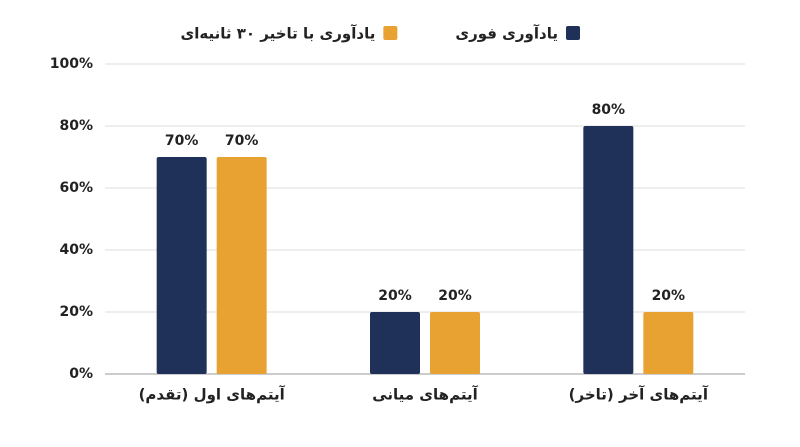 The height and width of the screenshot is (447, 800). What do you see at coordinates (212, 395) in the screenshot?
I see `x-tick-label: آیتم‌های اول (تقدم)` at bounding box center [212, 395].